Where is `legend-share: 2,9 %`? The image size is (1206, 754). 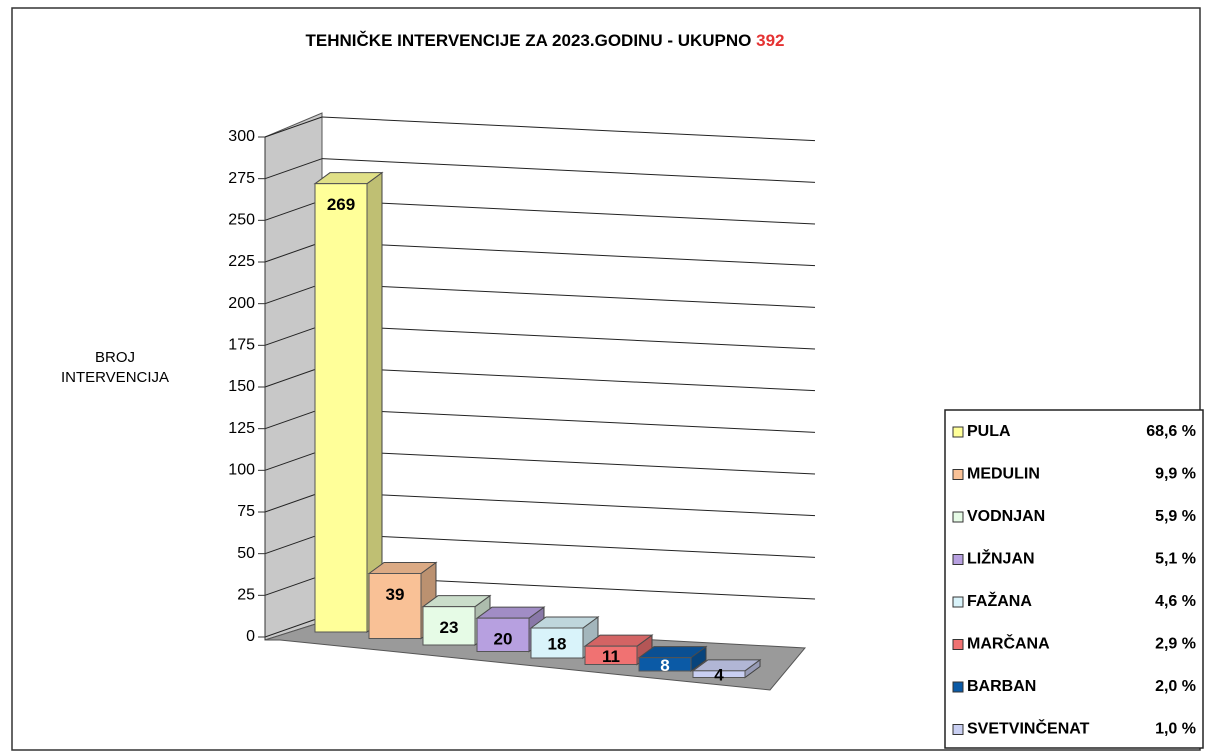
legend-share: 2,9 % is located at coordinates (1175, 644).